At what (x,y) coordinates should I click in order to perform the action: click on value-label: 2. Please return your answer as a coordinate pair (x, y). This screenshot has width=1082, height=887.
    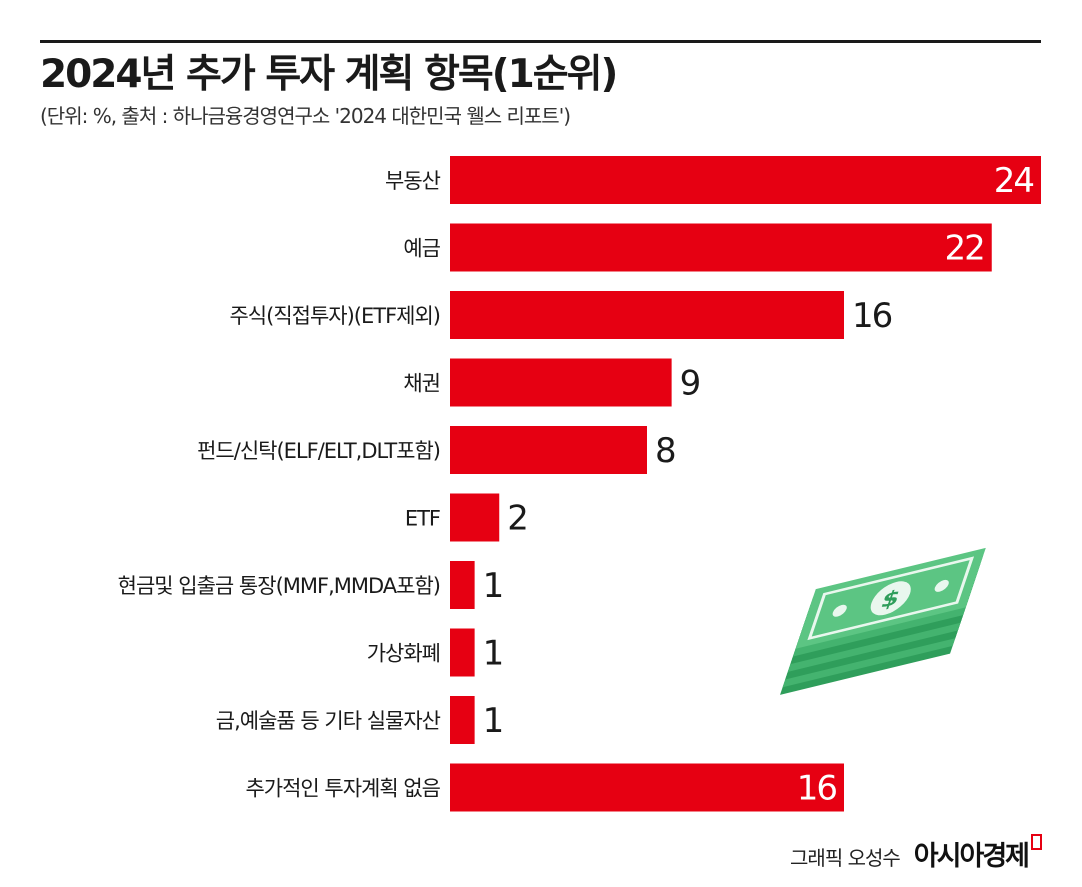
    Looking at the image, I should click on (517, 519).